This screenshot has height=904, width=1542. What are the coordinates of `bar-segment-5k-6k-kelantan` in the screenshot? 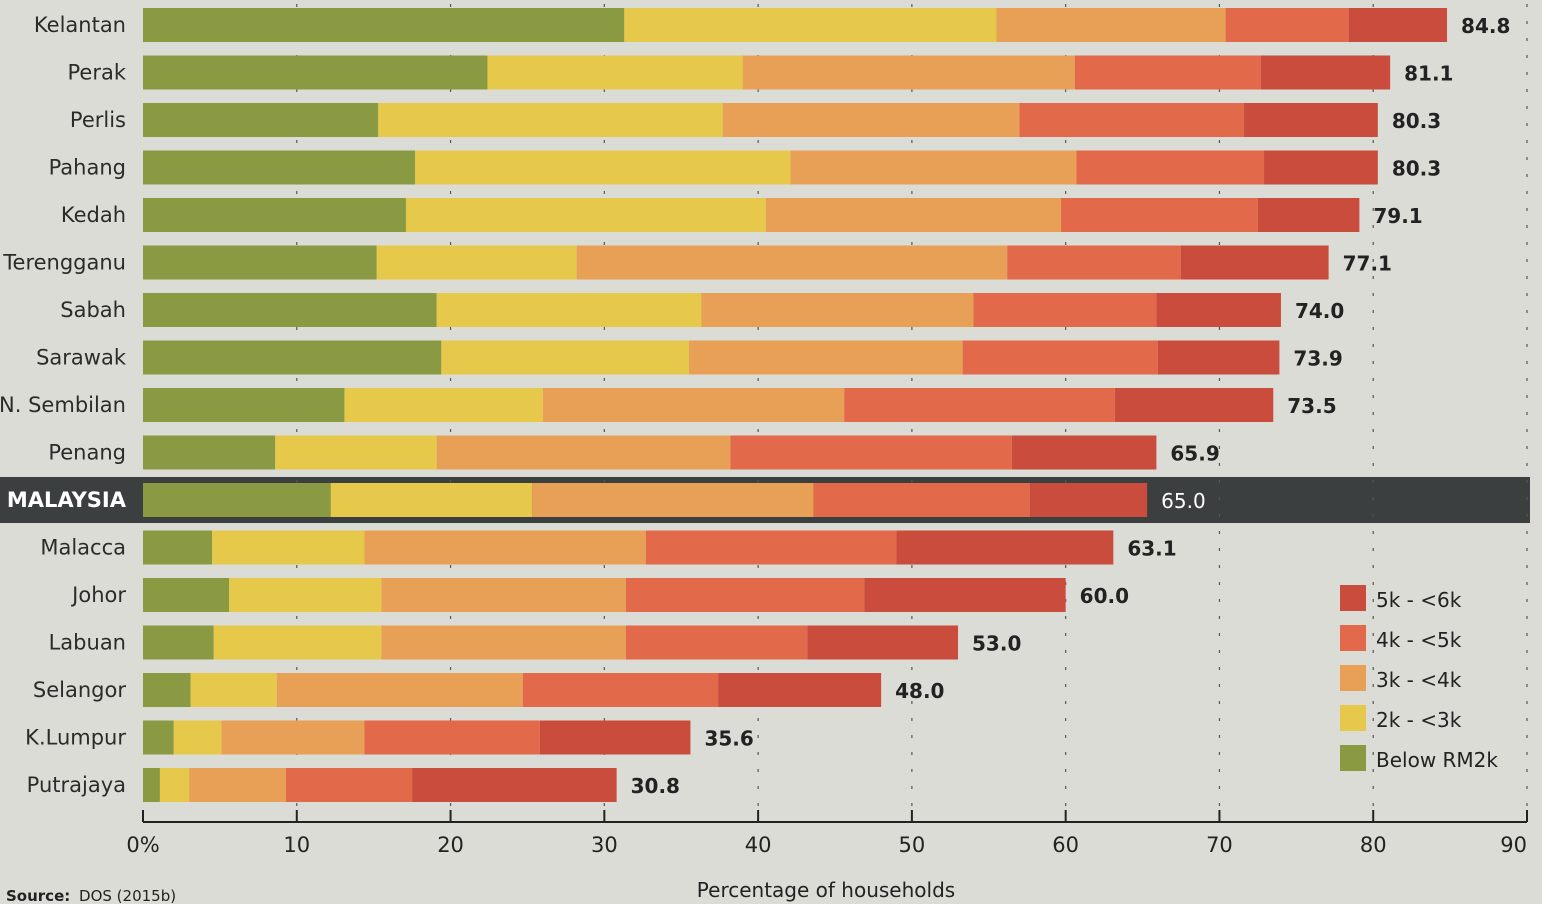 It's located at (1398, 25).